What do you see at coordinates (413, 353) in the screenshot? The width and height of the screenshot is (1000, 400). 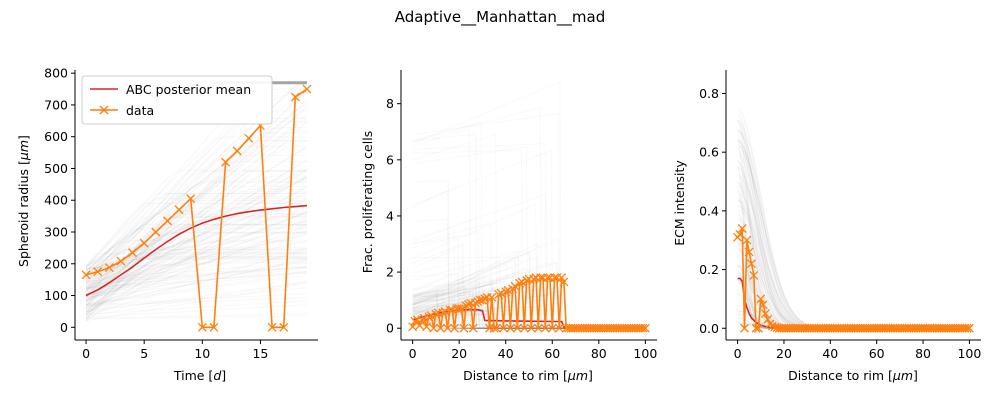 I see `x-tick-label: 0` at bounding box center [413, 353].